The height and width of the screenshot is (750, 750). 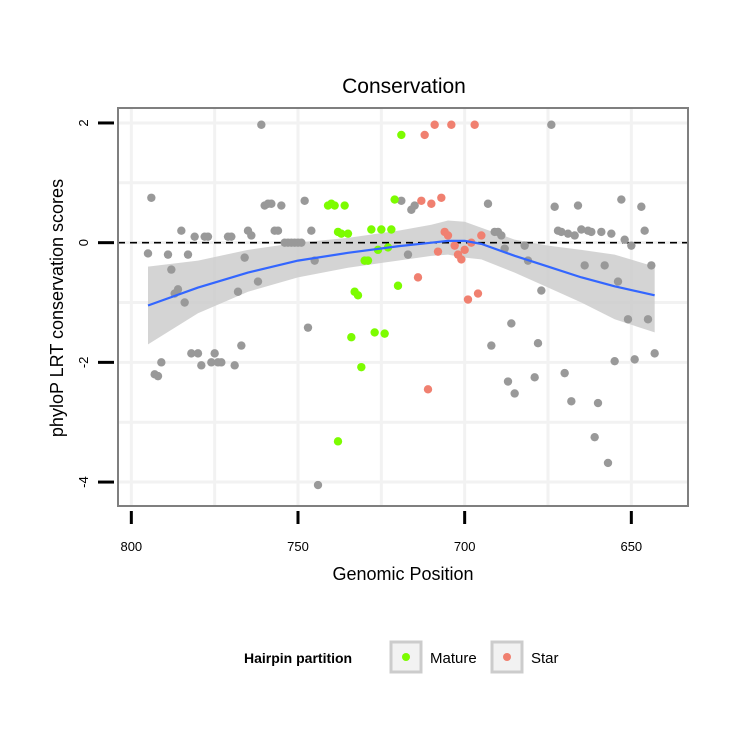 What do you see at coordinates (453, 658) in the screenshot?
I see `legend-label-mature: Mature` at bounding box center [453, 658].